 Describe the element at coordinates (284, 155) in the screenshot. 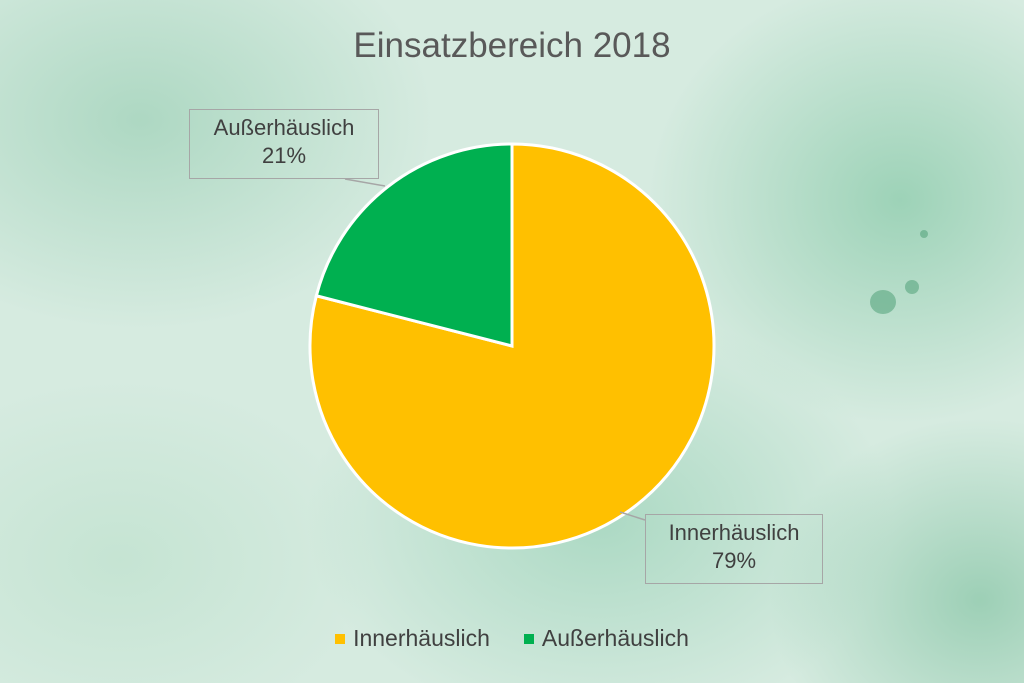

I see `data-label-aussen-value: 21%` at that location.